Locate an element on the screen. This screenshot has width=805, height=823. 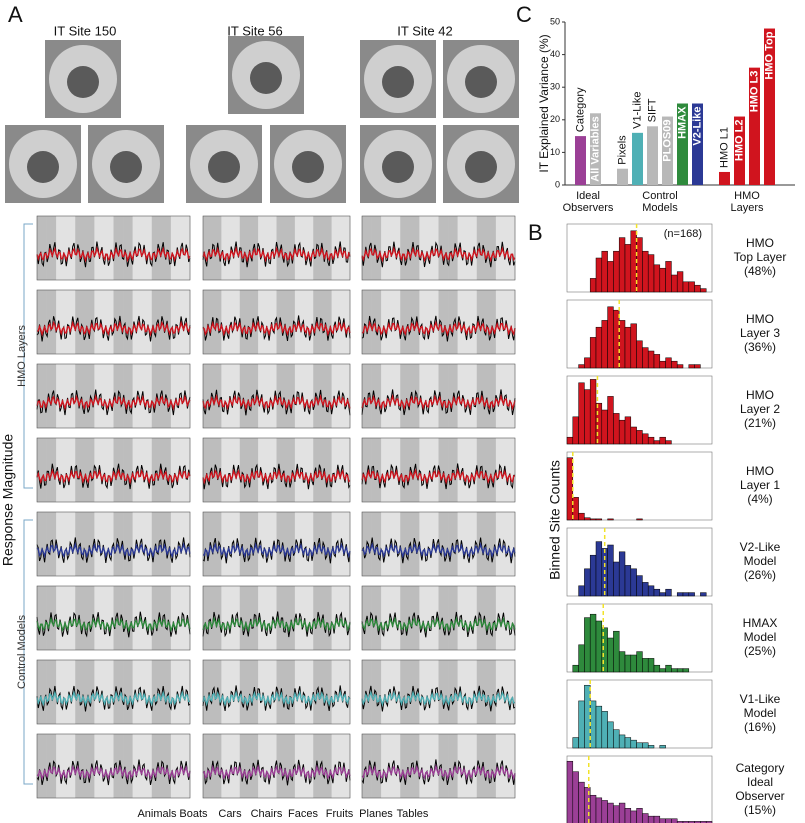
group-label: Models is located at coordinates (660, 208).